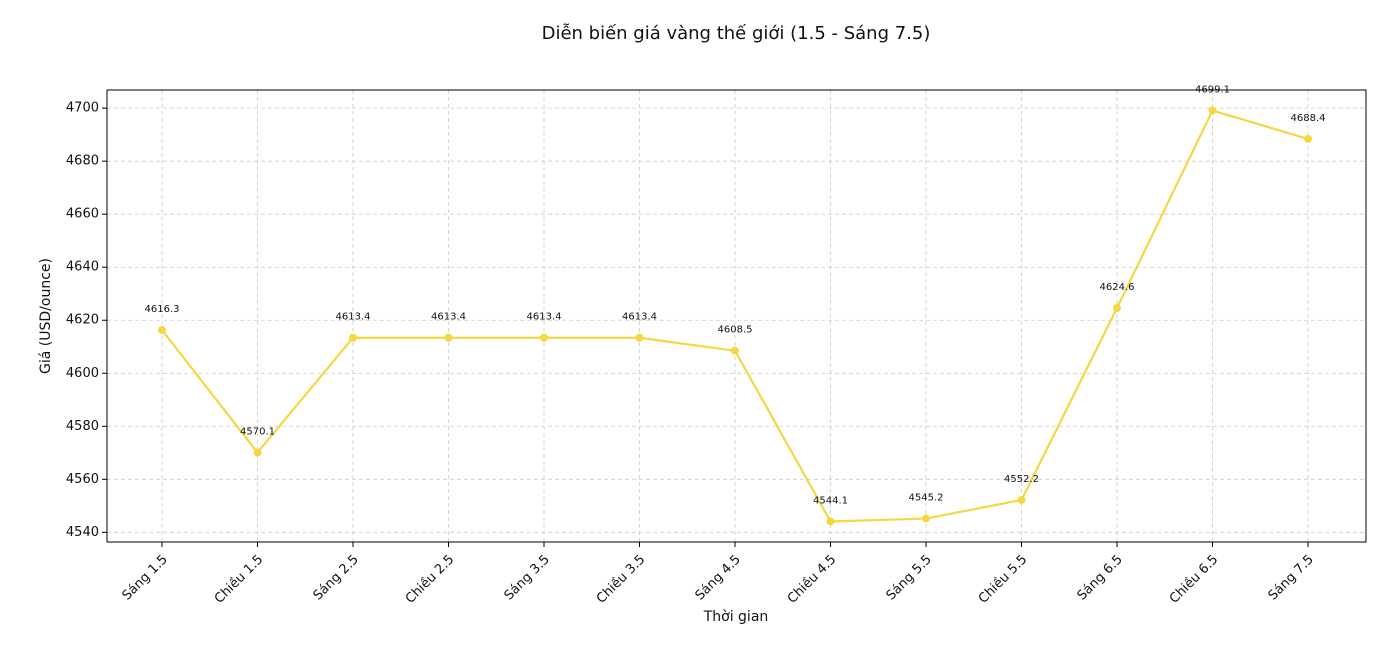 The image size is (1396, 646). What do you see at coordinates (736, 617) in the screenshot?
I see `x-axis-label: Thời gian` at bounding box center [736, 617].